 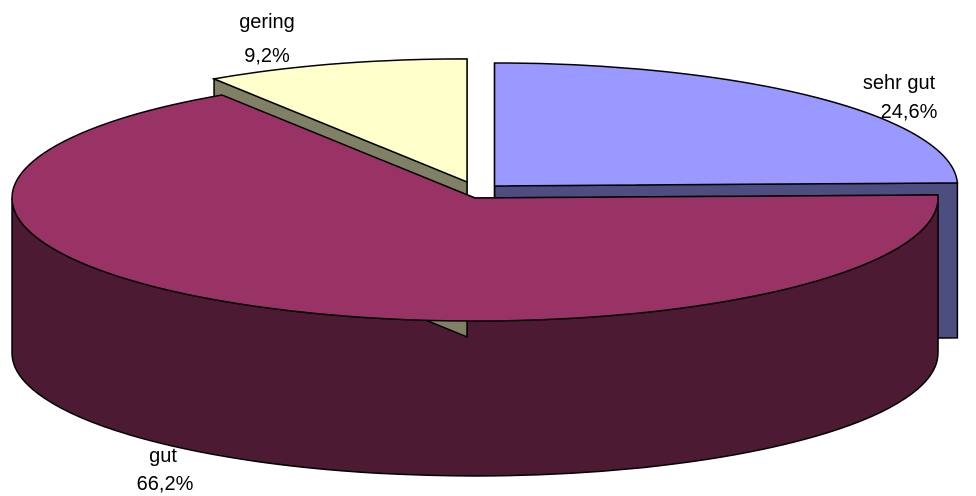 What do you see at coordinates (726, 124) in the screenshot?
I see `slice-sehr-gut` at bounding box center [726, 124].